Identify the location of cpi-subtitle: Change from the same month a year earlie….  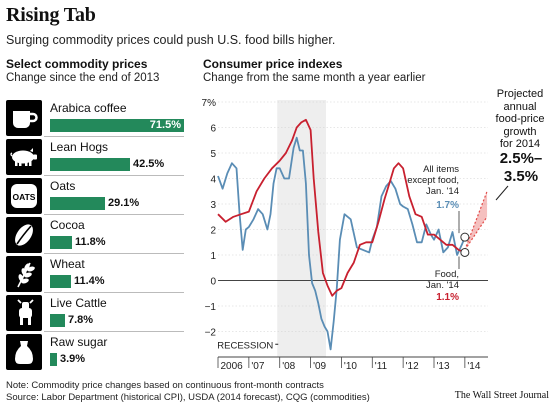
(314, 78).